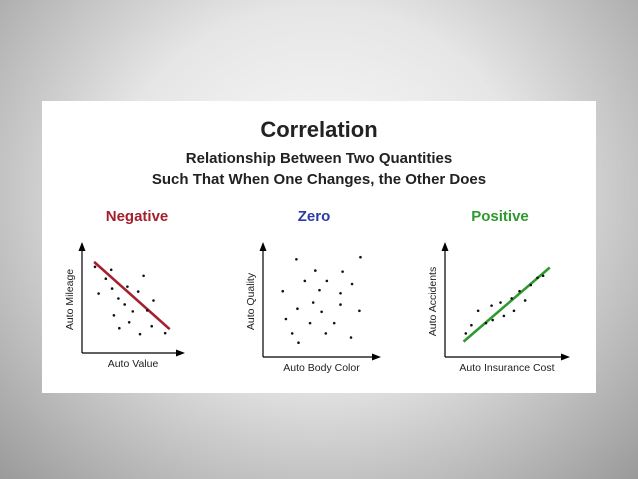 This screenshot has height=479, width=638. I want to click on x-axis-label: Auto Insurance Cost, so click(506, 368).